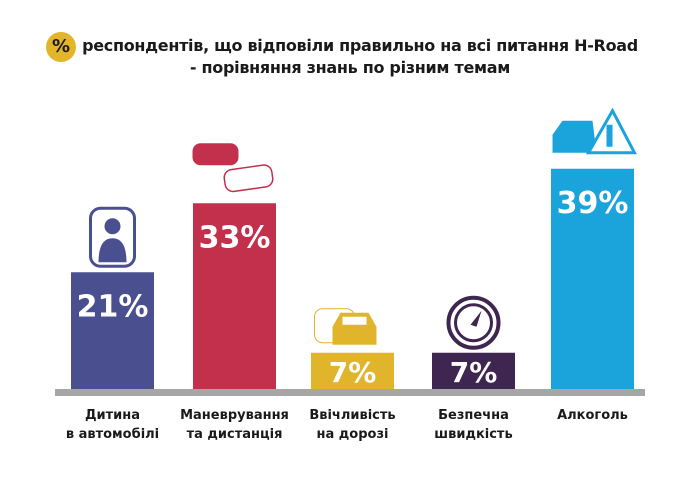 The height and width of the screenshot is (494, 700). Describe the element at coordinates (112, 237) in the screenshot. I see `child-car-seat-icon` at that location.